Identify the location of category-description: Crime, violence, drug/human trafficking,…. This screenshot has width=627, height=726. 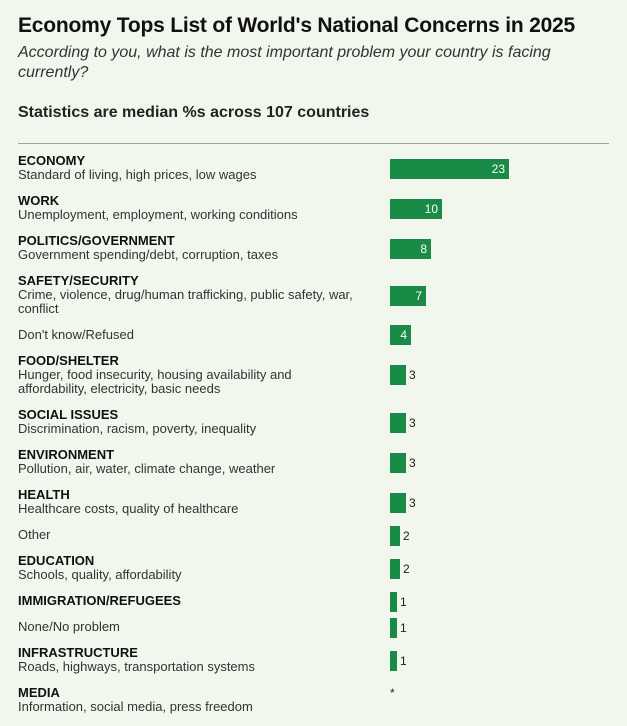
(185, 301).